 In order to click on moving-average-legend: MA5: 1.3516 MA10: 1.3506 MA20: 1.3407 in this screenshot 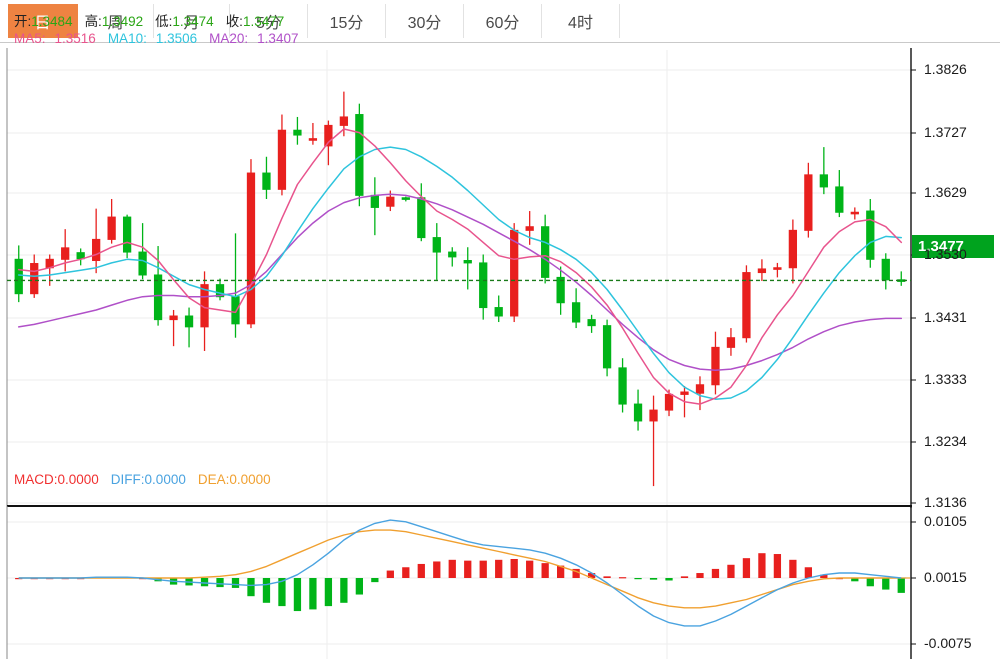, I will do `click(156, 38)`.